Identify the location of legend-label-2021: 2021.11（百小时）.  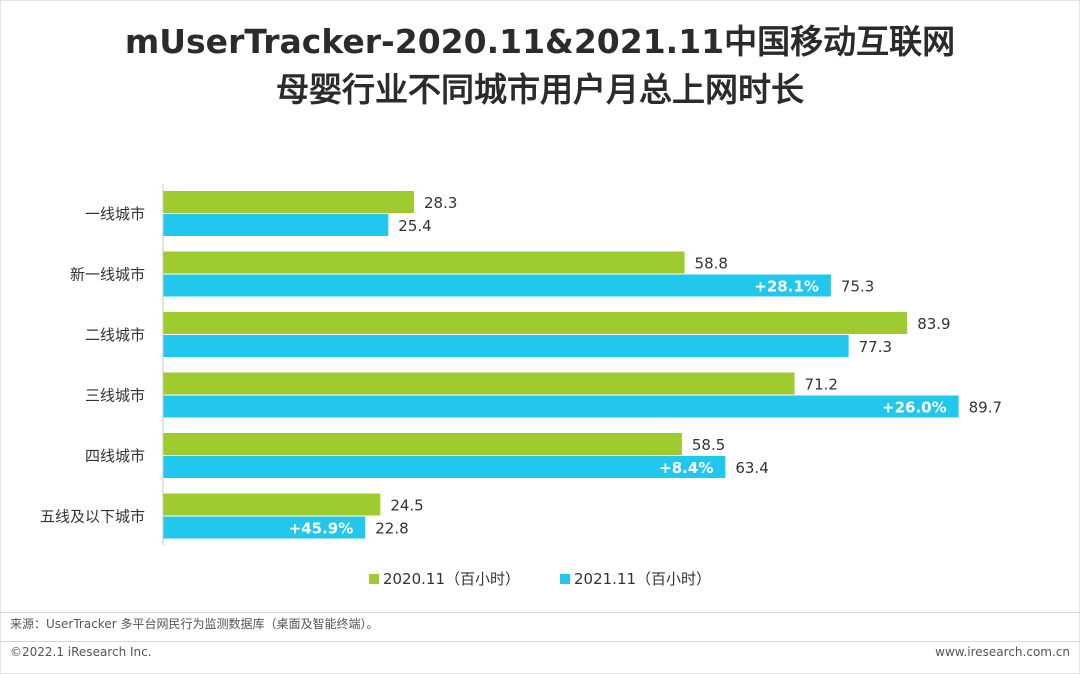
(643, 579).